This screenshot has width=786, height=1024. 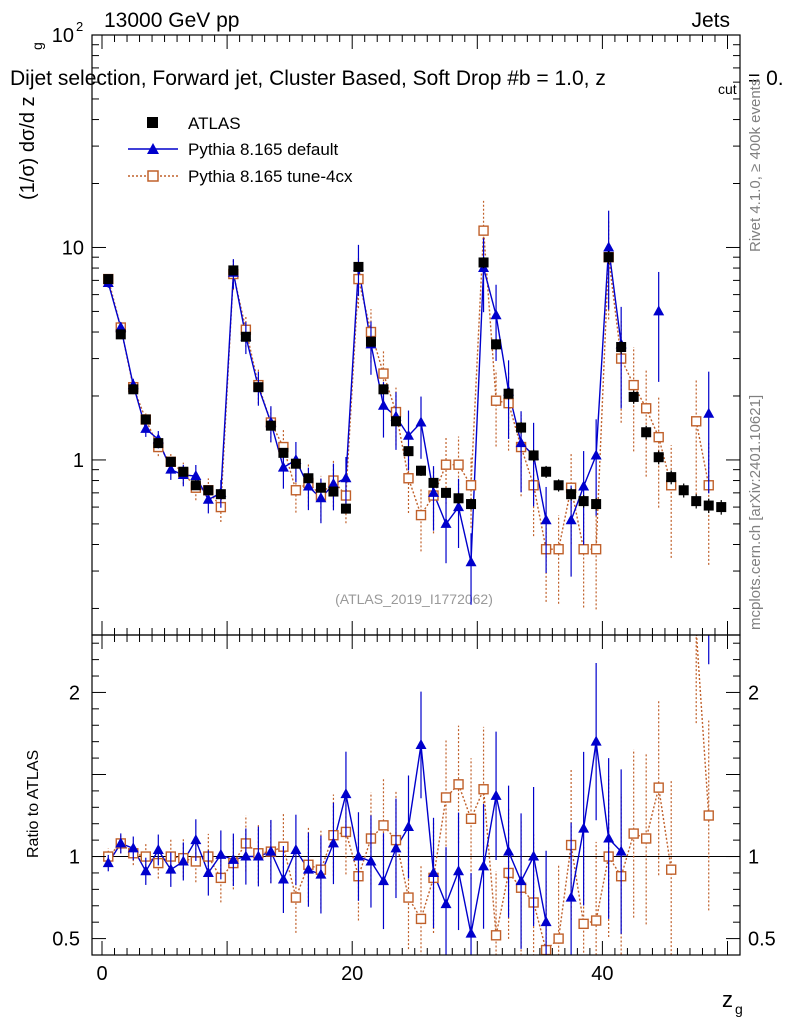 I want to click on y-axis-label-main-text: (1/σ) dσ/d z, so click(x=28, y=148).